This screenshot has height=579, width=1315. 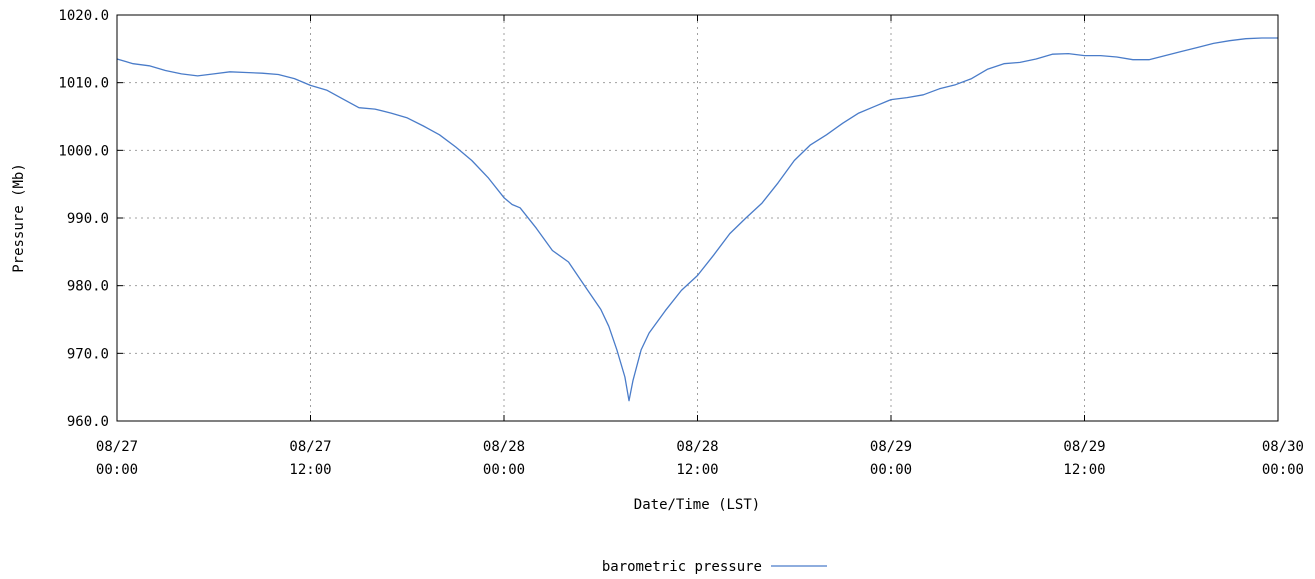 I want to click on x-axis-title: Date/Time (LST), so click(x=697, y=505).